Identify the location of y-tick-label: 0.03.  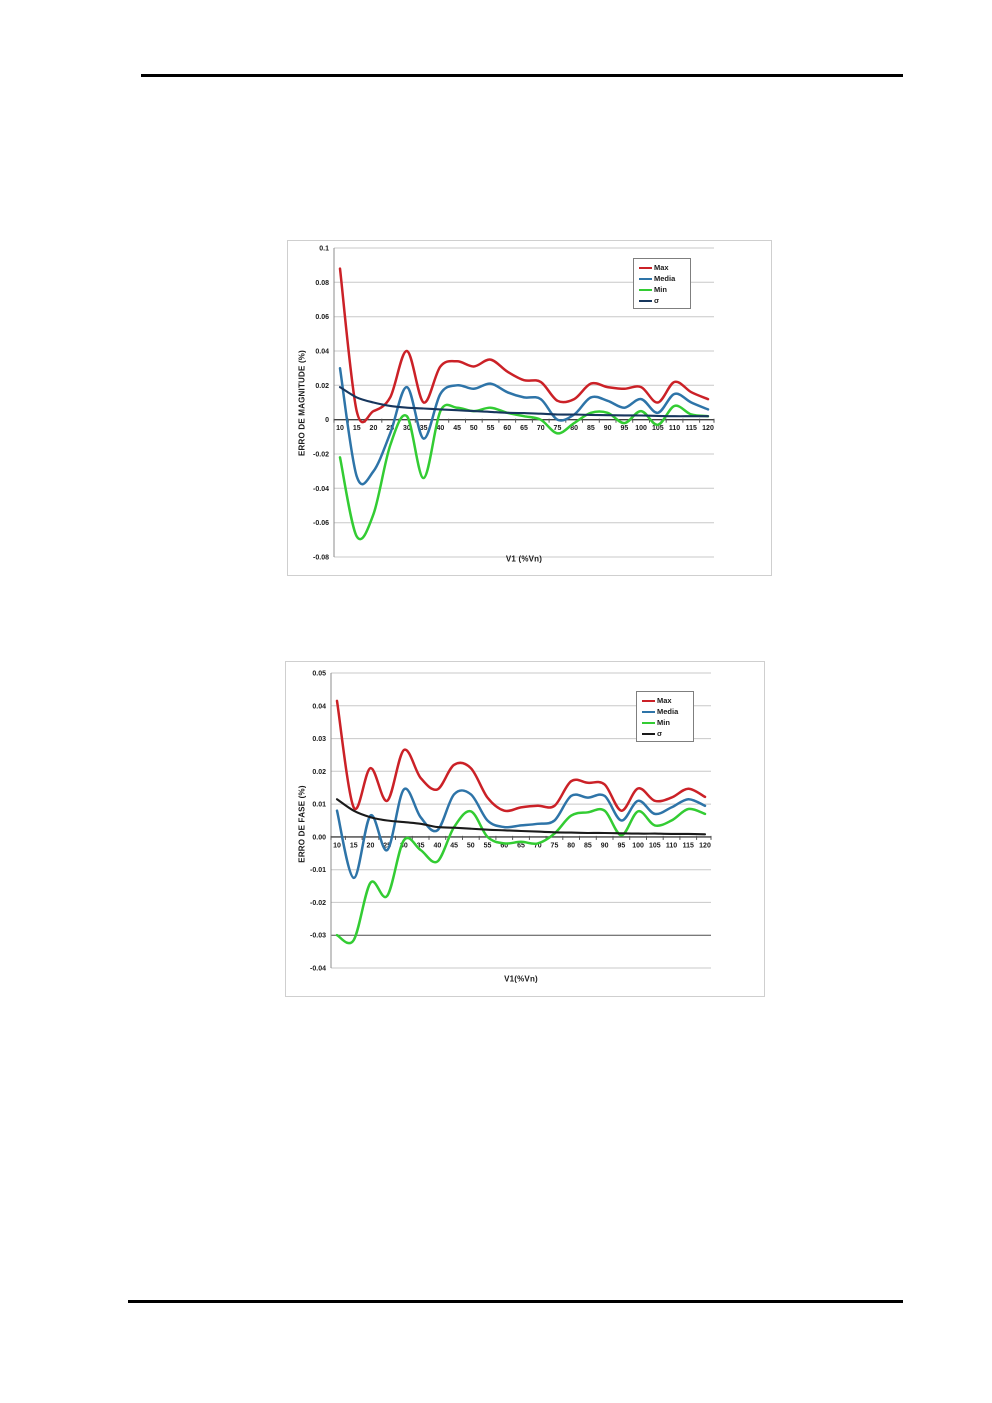
(319, 739).